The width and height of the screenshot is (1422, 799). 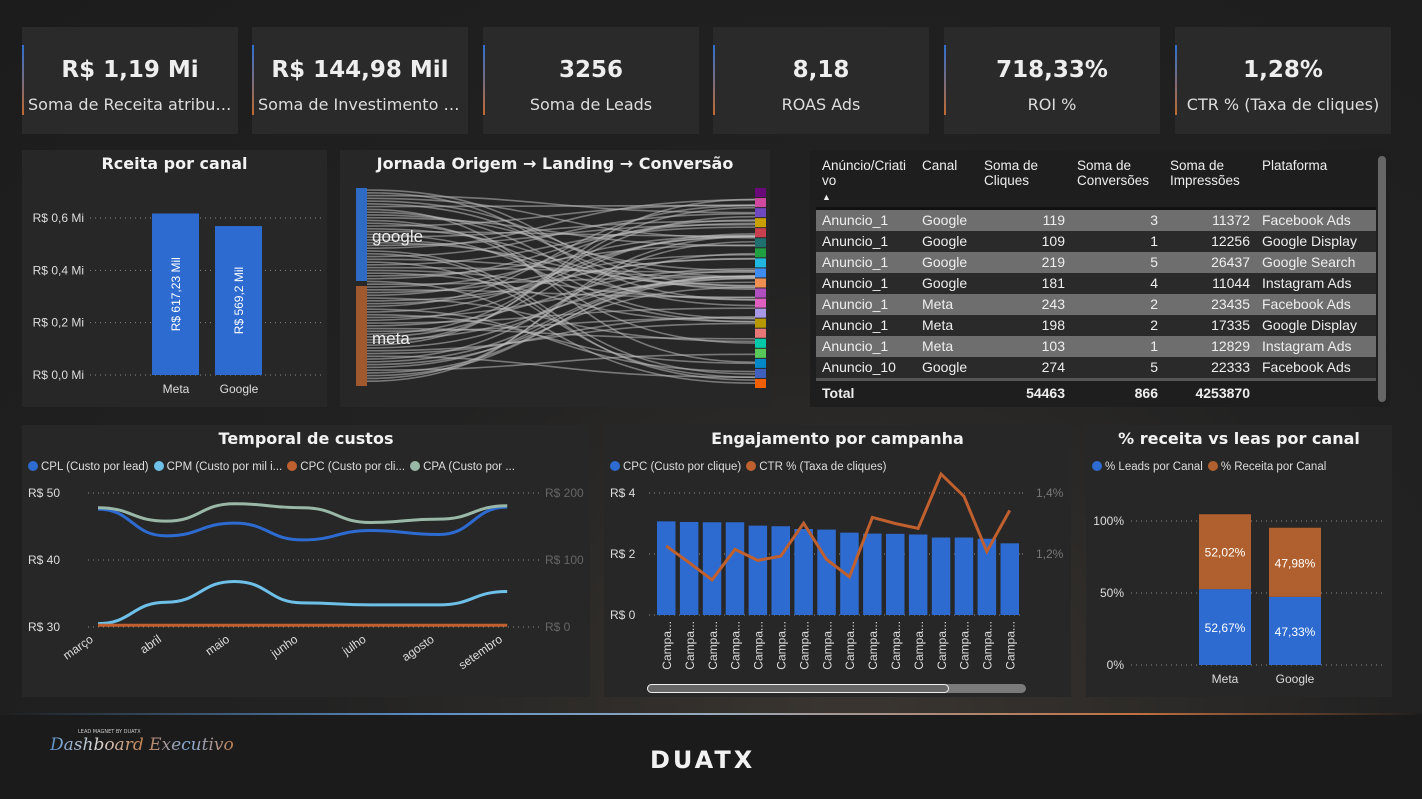 What do you see at coordinates (623, 615) in the screenshot?
I see `y-tick-label: R$ 0` at bounding box center [623, 615].